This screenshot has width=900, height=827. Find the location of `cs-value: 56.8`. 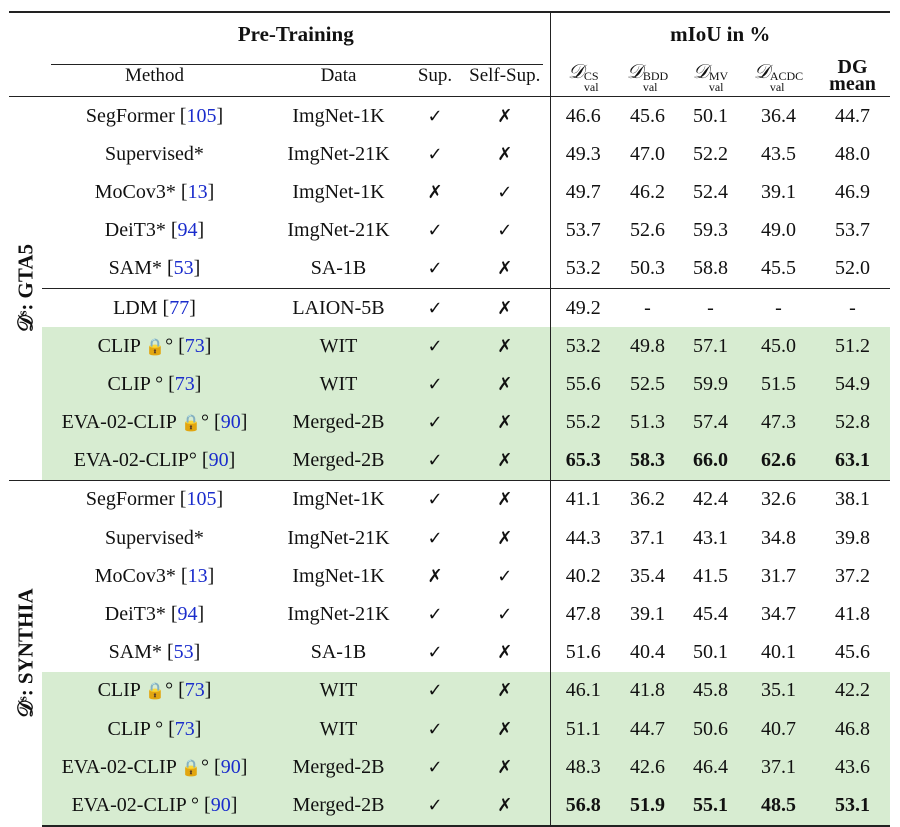

cs-value: 56.8 is located at coordinates (583, 806).